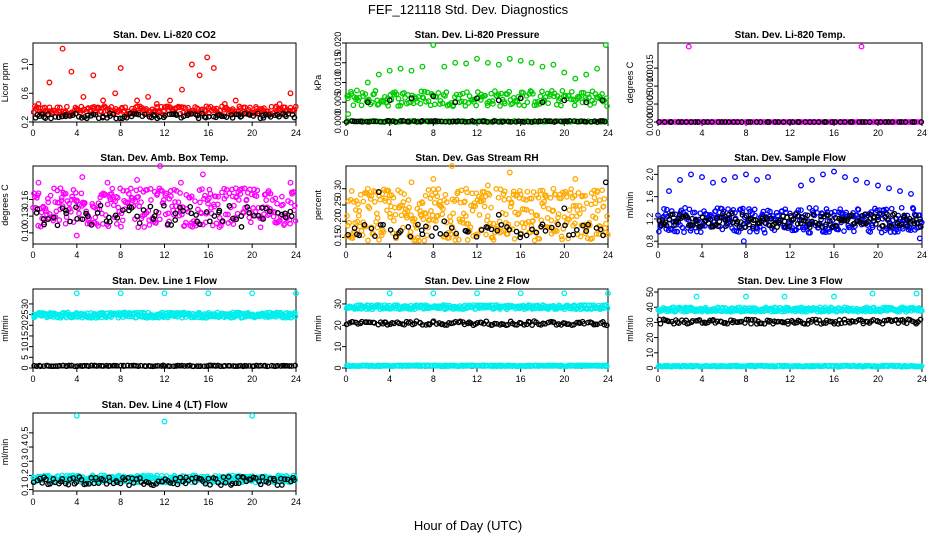  Describe the element at coordinates (650, 219) in the screenshot. I see `y-tick-label: 1.2` at that location.